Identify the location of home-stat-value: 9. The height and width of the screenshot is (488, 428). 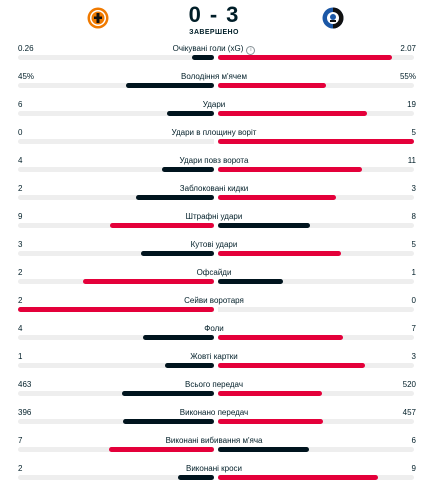
(20, 216).